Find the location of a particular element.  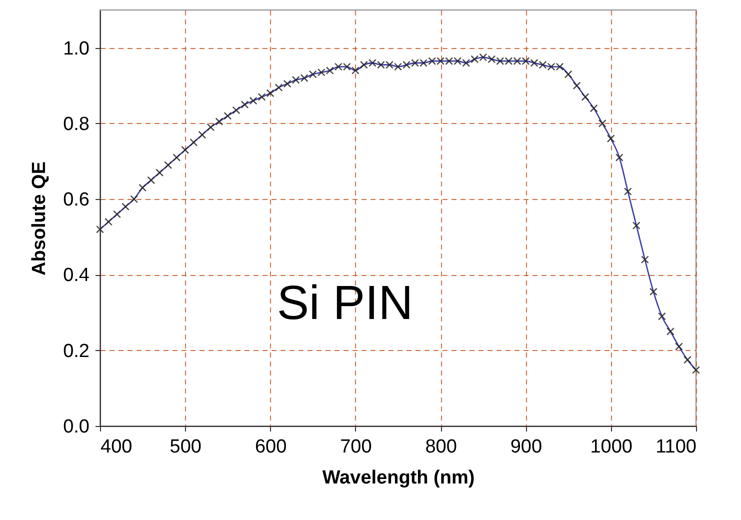

x-tick-label: 1100 is located at coordinates (676, 447).